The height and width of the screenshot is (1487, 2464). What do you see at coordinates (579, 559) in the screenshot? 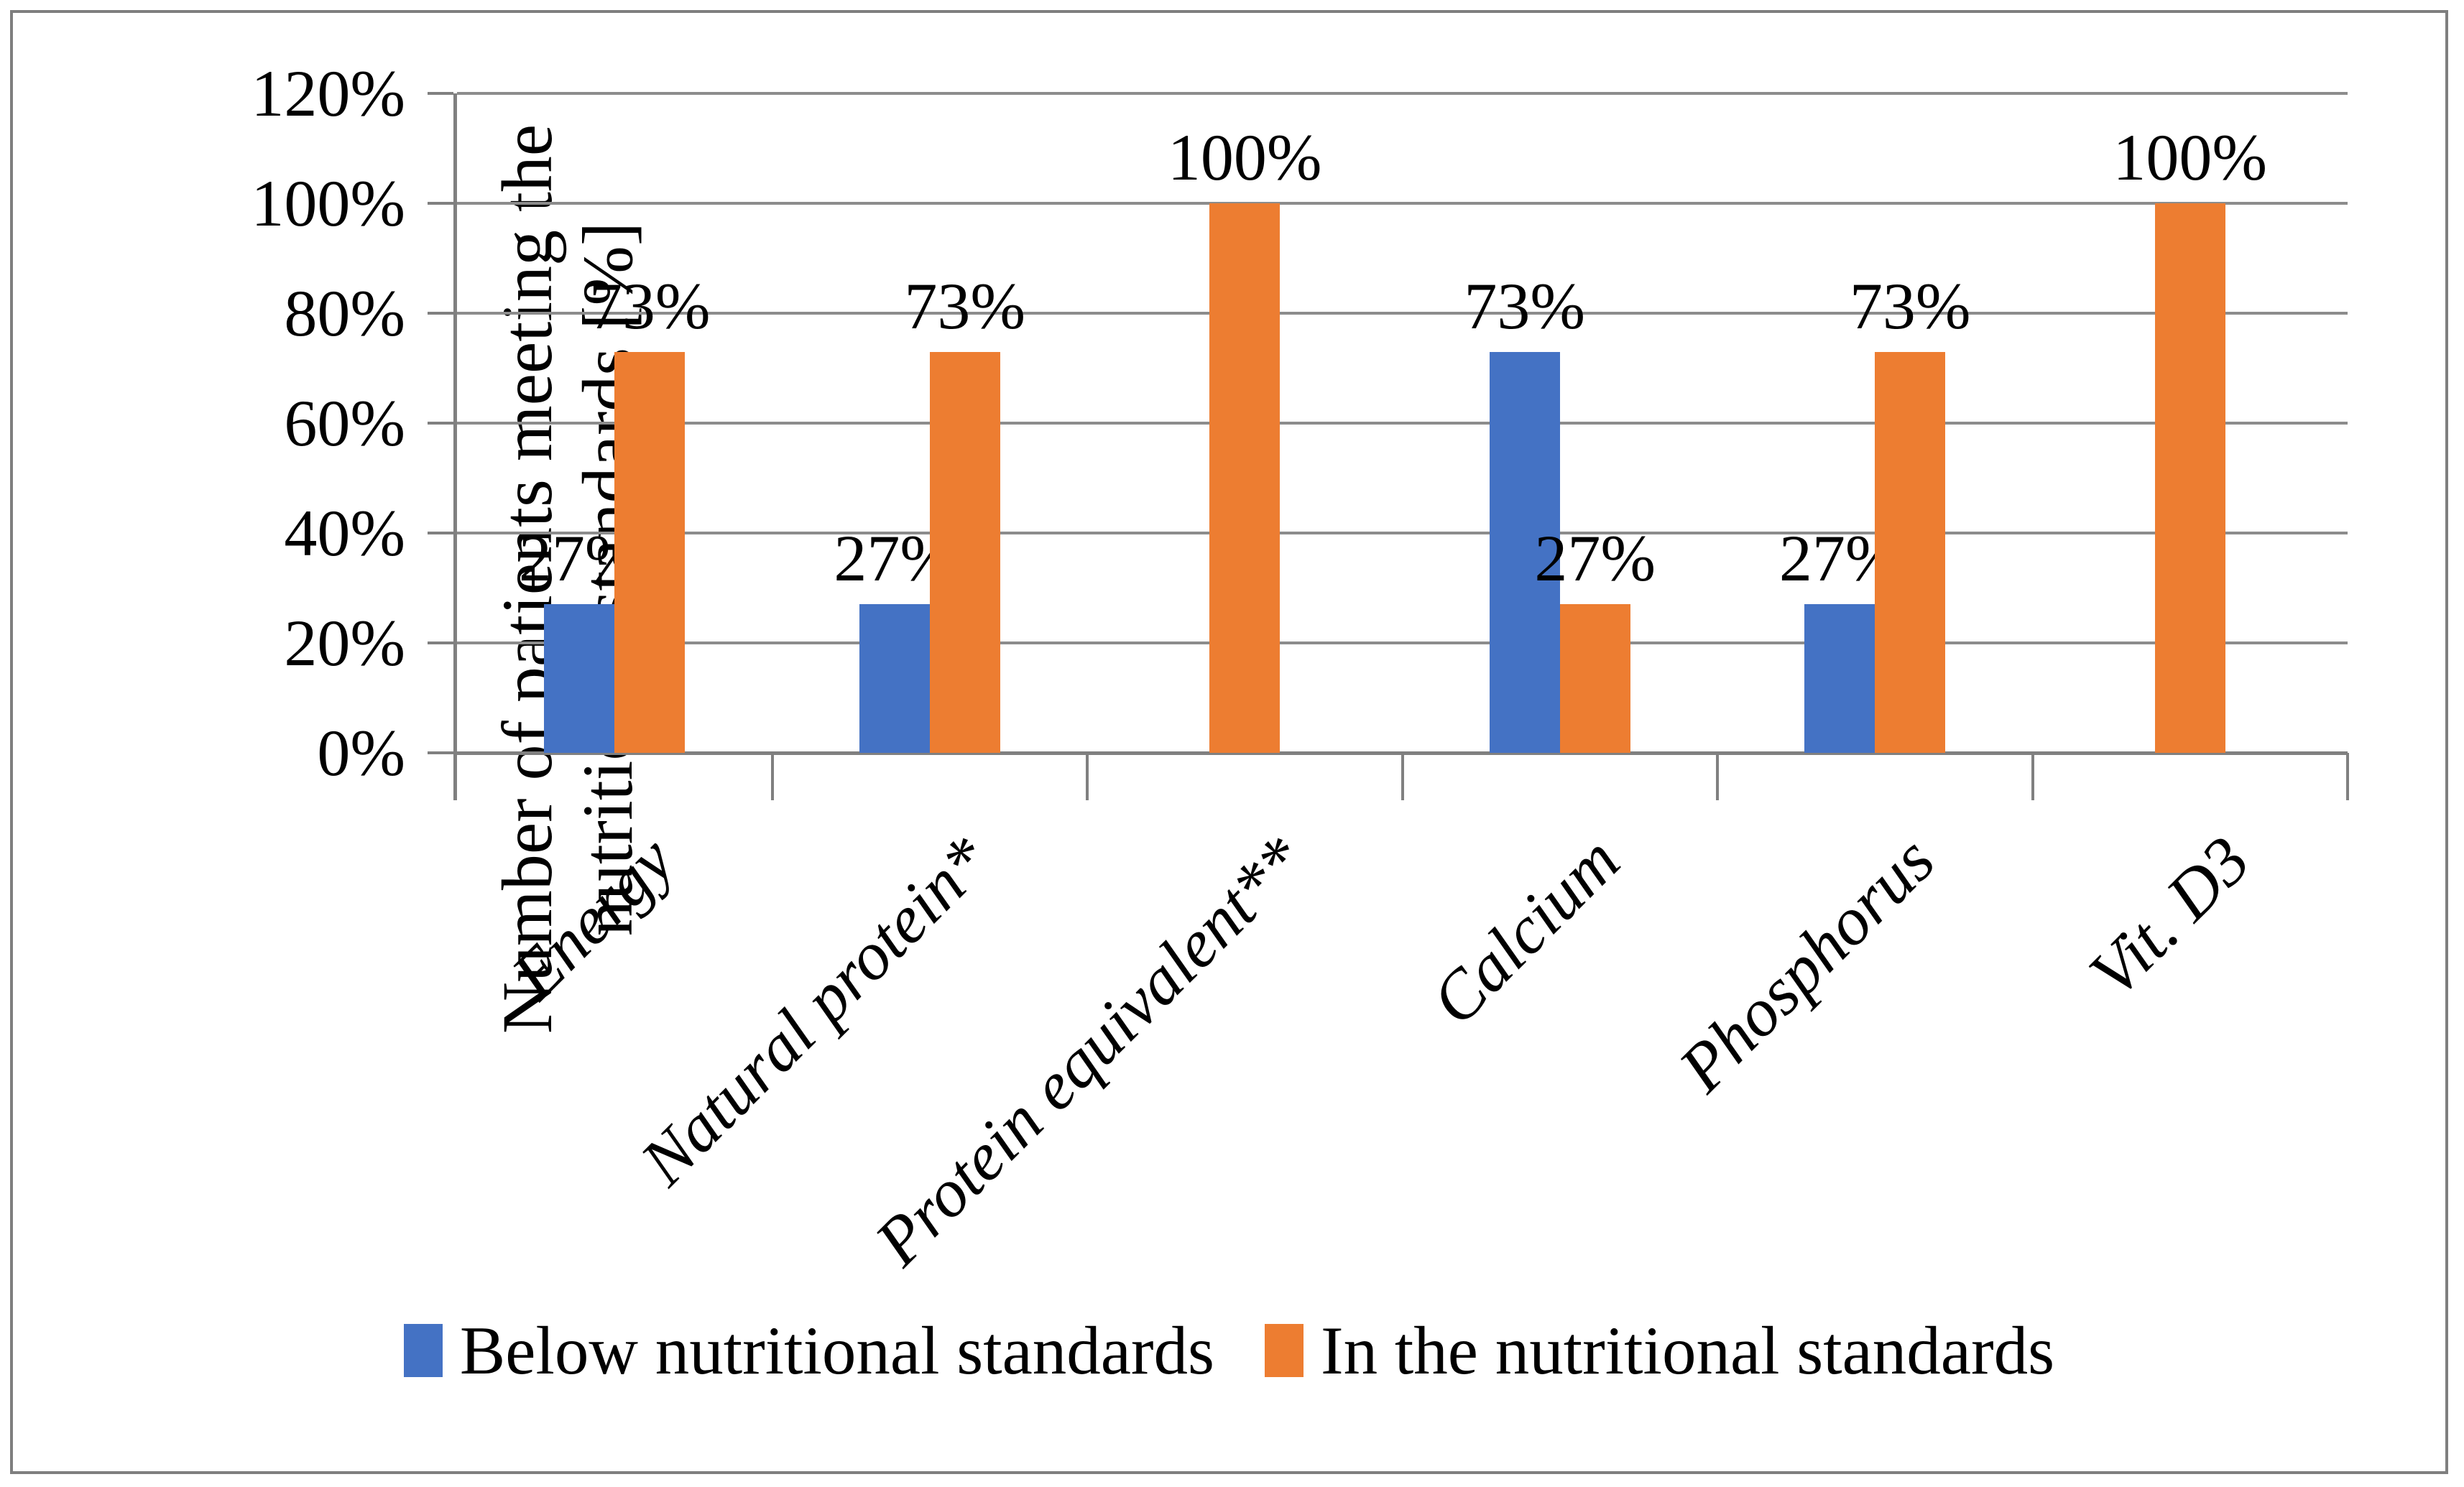
I see `data-label-energy-below-nutritional-standards: 27%` at bounding box center [579, 559].